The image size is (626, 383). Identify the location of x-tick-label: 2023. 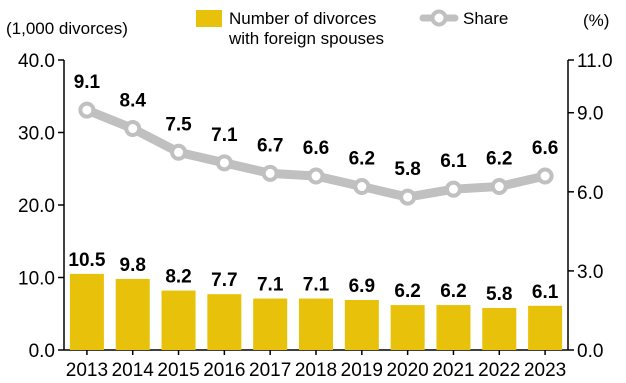
(545, 370).